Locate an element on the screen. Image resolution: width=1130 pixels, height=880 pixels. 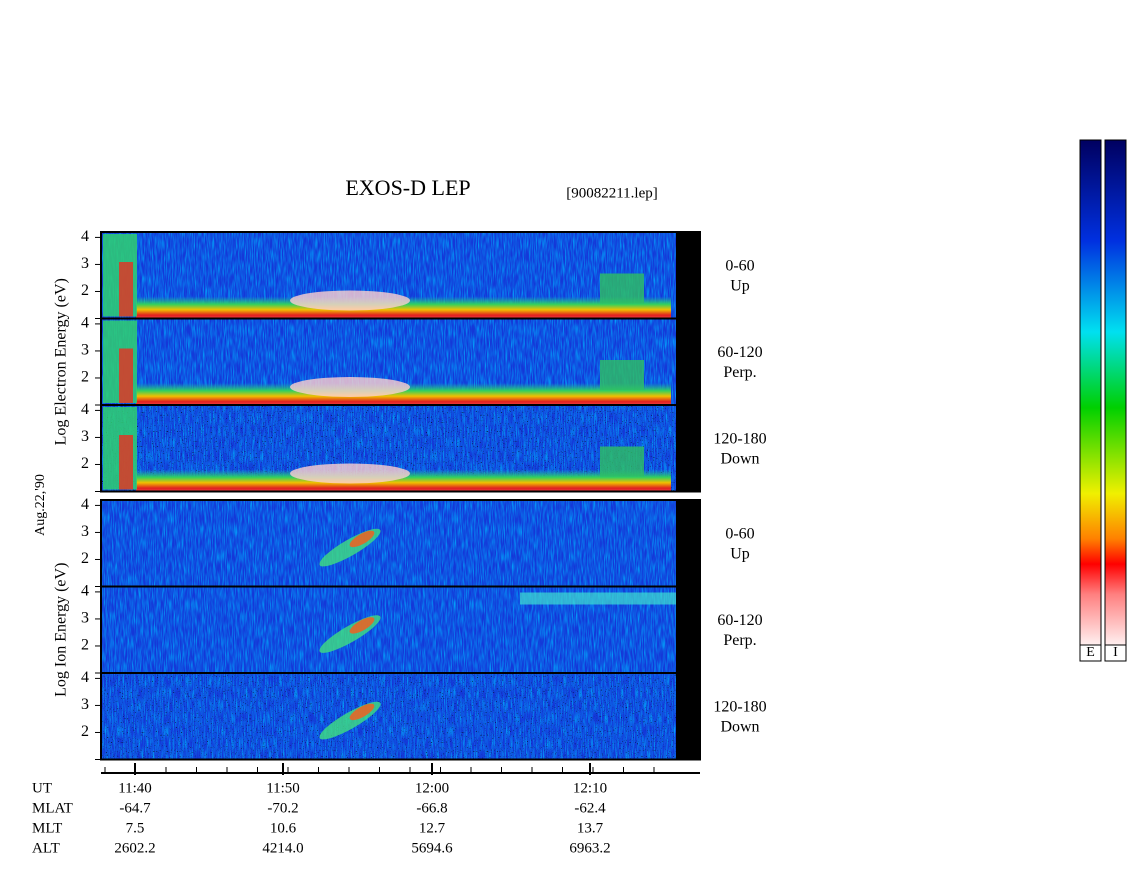
ephemeris-value: -66.8 is located at coordinates (431, 808).